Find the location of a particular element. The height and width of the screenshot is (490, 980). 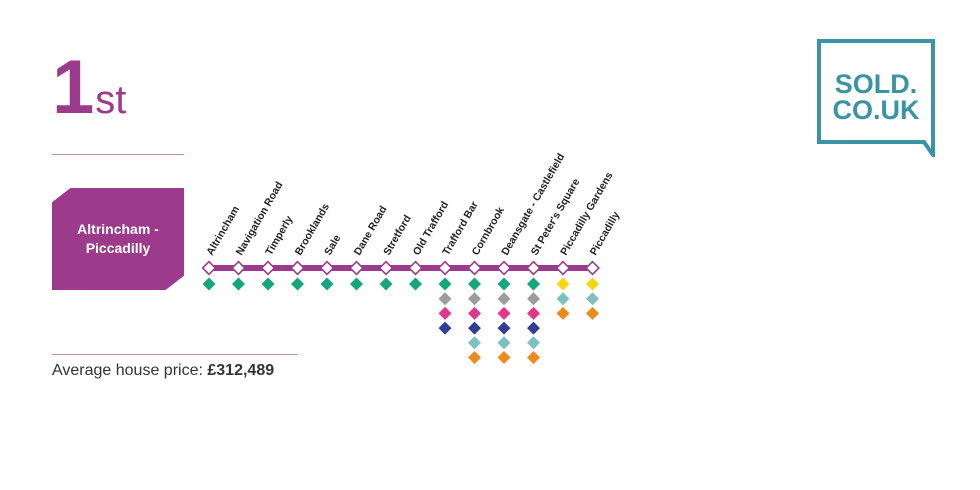

station-label: Piccadilly Gardens is located at coordinates (586, 214).